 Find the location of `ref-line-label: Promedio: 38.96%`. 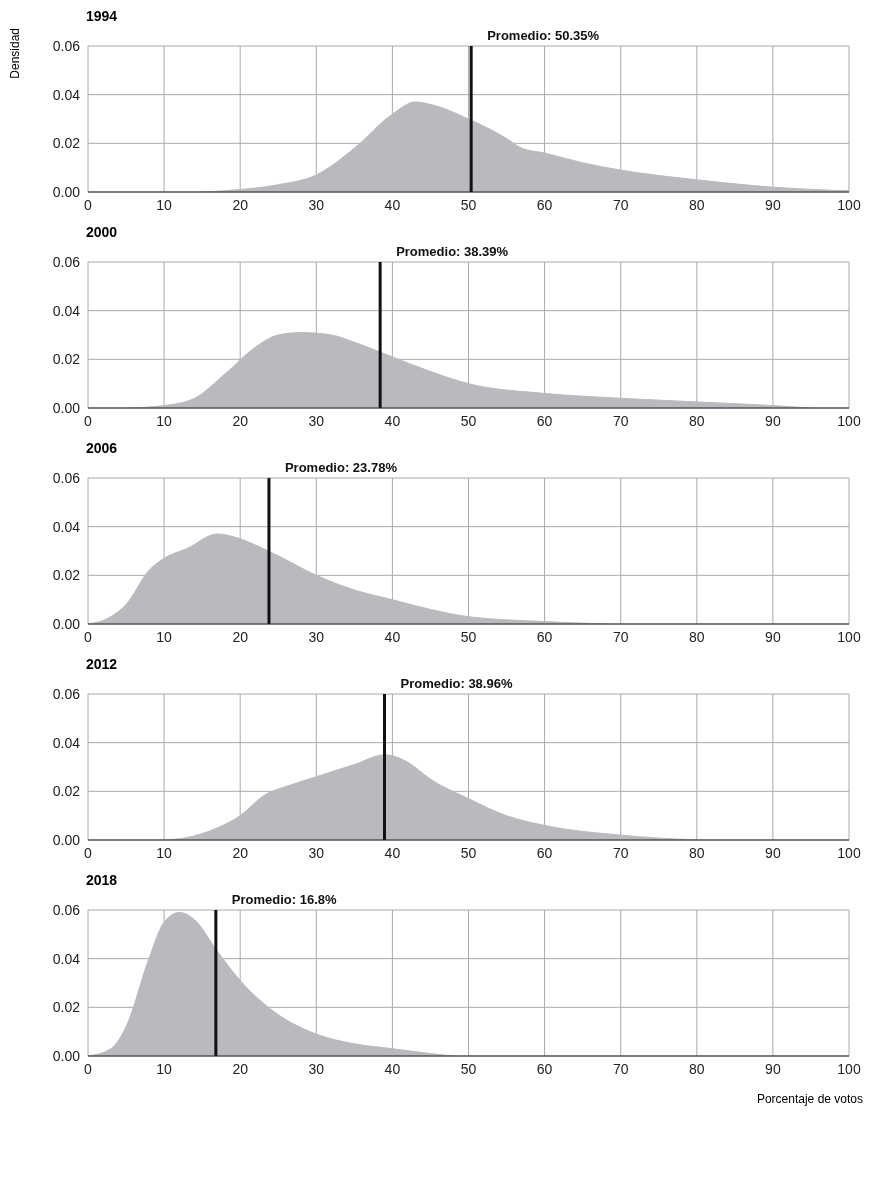

ref-line-label: Promedio: 38.96% is located at coordinates (456, 683).